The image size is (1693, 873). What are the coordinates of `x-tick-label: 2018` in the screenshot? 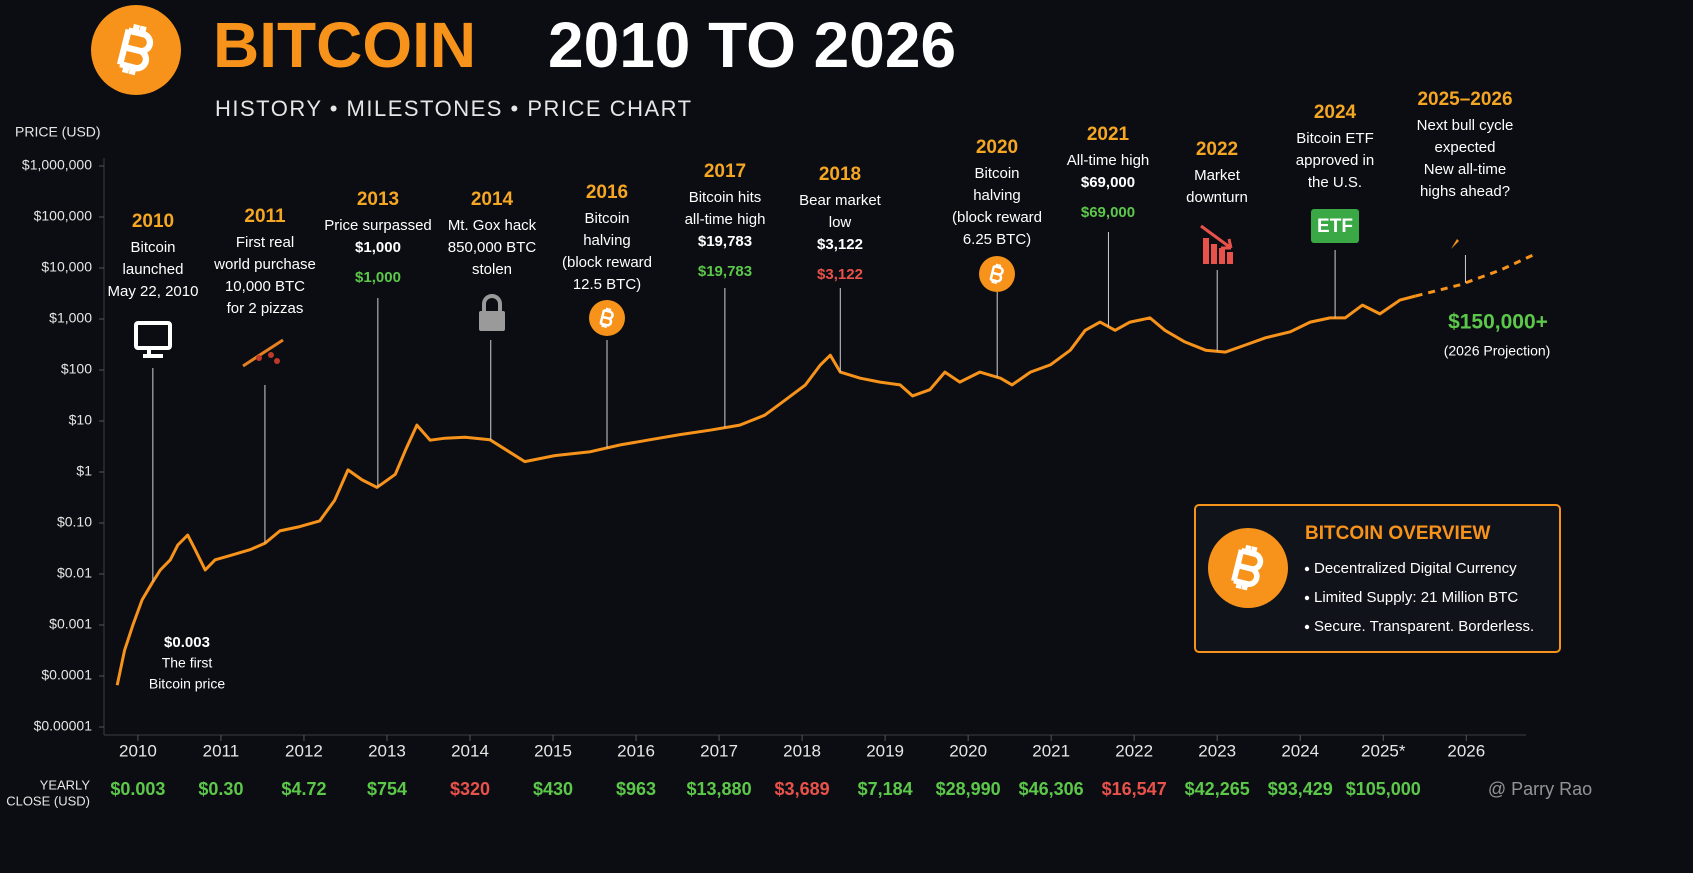 It's located at (802, 750).